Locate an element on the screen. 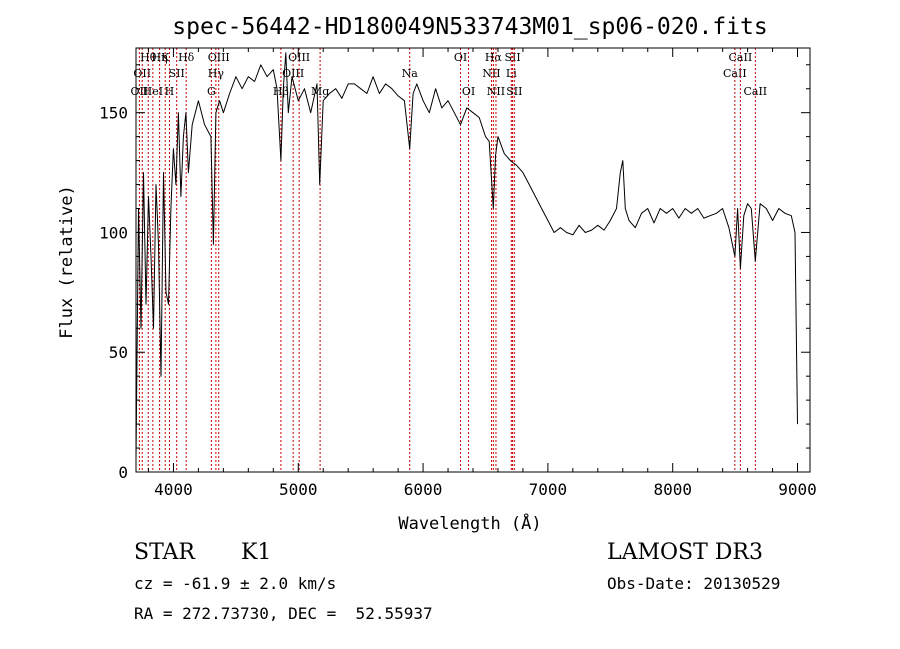 The width and height of the screenshot is (900, 649). x-tick-label: 4000 is located at coordinates (173, 489).